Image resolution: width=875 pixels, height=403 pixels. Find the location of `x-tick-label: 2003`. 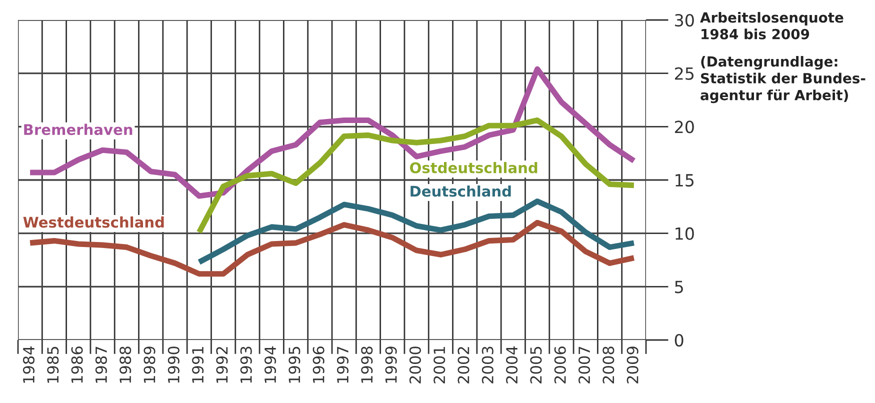

x-tick-label: 2003 is located at coordinates (488, 365).